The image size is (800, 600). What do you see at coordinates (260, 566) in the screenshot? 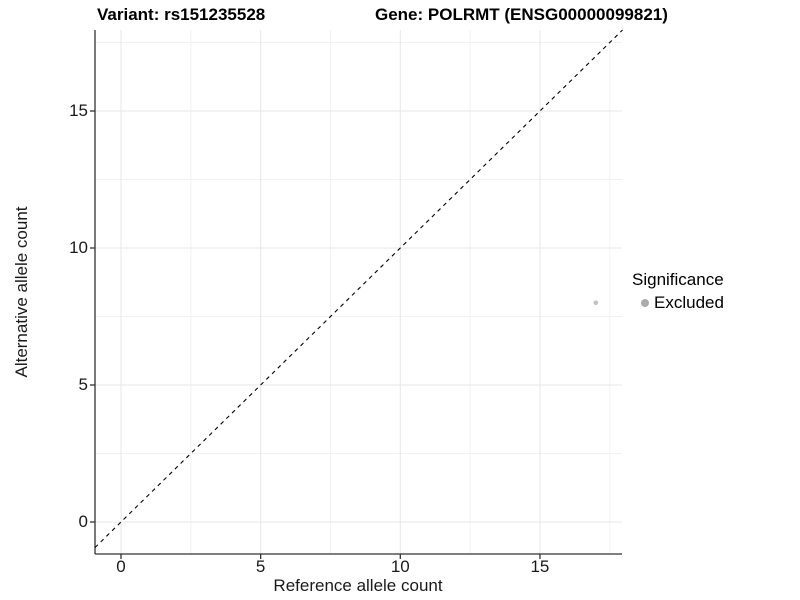
I see `x-tick-label: 5` at bounding box center [260, 566].